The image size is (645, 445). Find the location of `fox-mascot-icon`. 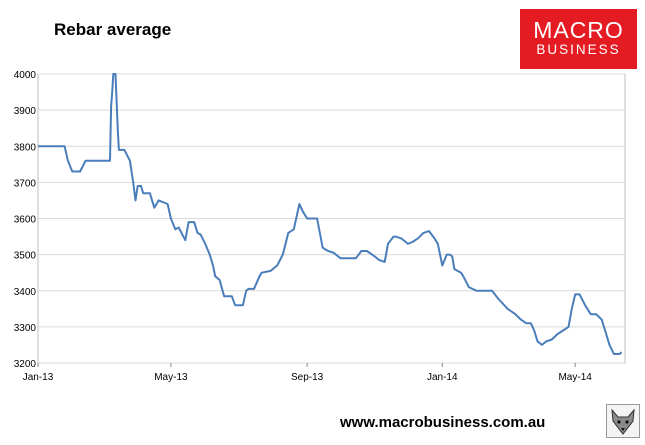

fox-mascot-icon is located at coordinates (623, 421).